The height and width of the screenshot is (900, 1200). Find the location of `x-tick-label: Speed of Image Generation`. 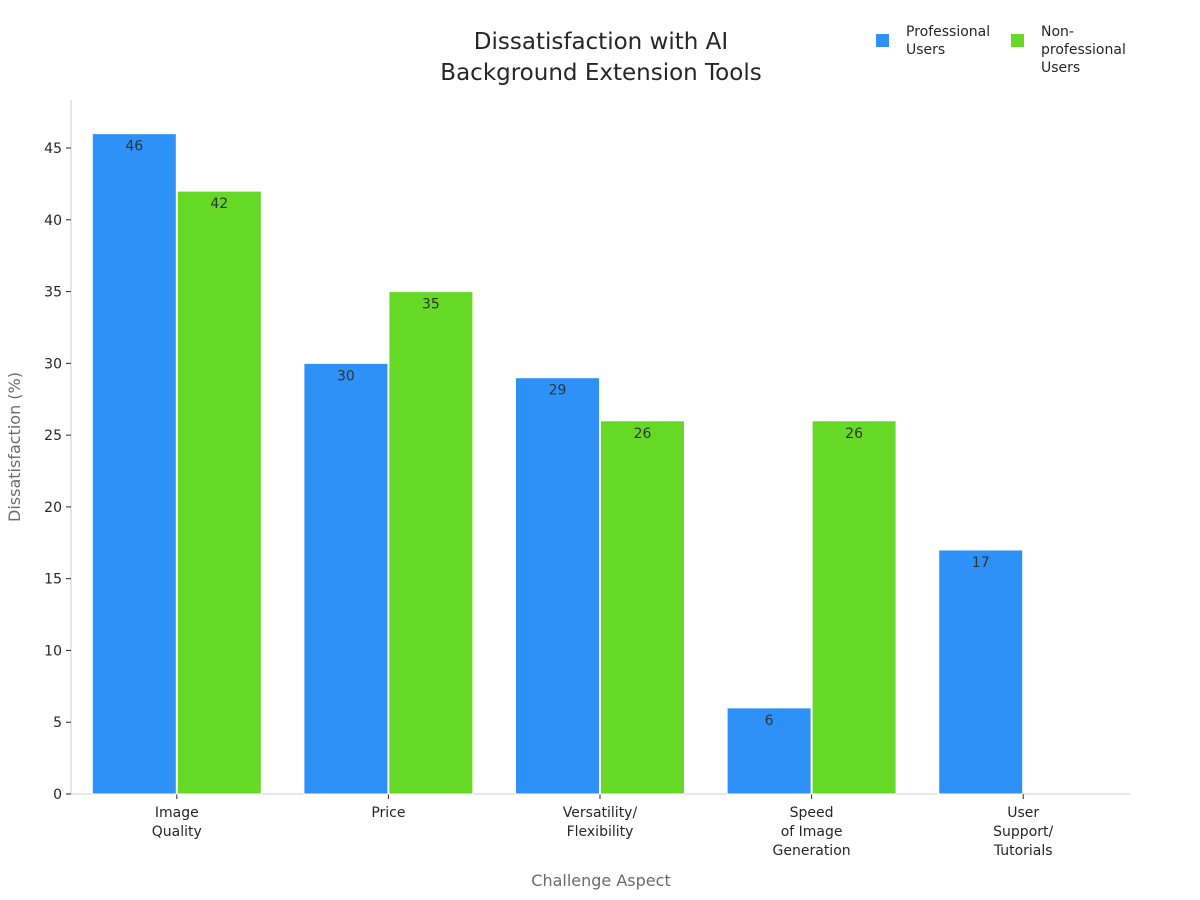

x-tick-label: Speed of Image Generation is located at coordinates (812, 832).